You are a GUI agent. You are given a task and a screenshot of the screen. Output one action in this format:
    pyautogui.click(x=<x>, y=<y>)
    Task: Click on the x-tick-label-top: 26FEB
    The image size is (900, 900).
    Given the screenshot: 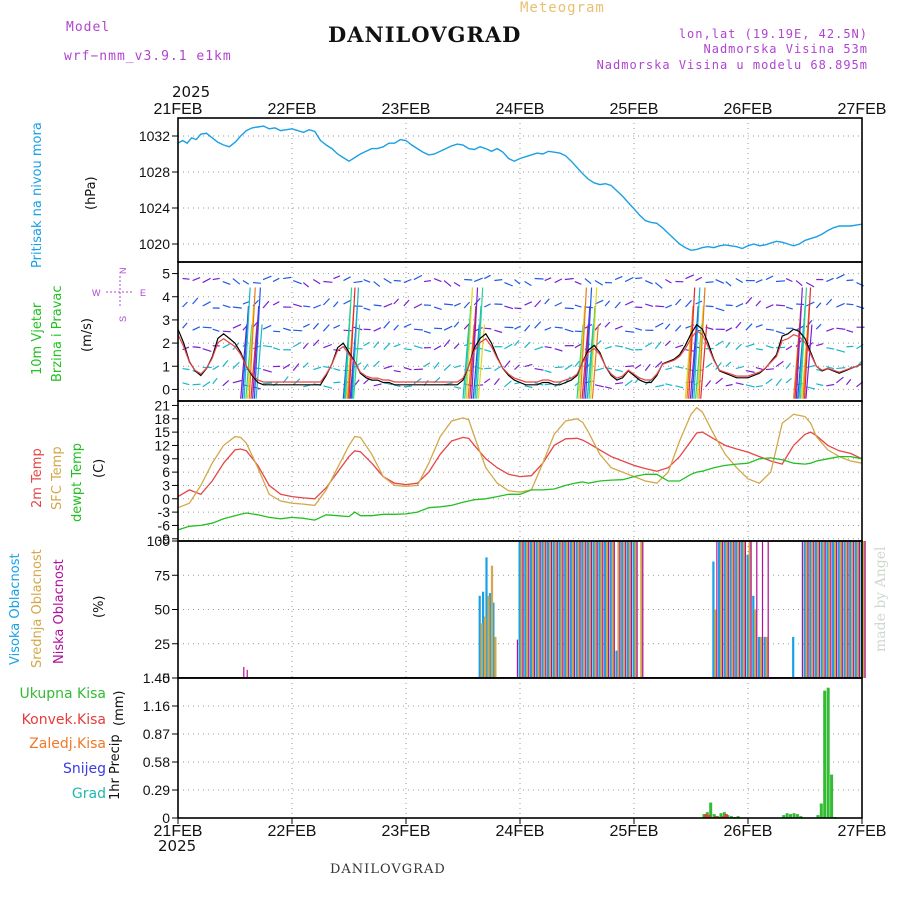 What is the action you would take?
    pyautogui.click(x=748, y=109)
    